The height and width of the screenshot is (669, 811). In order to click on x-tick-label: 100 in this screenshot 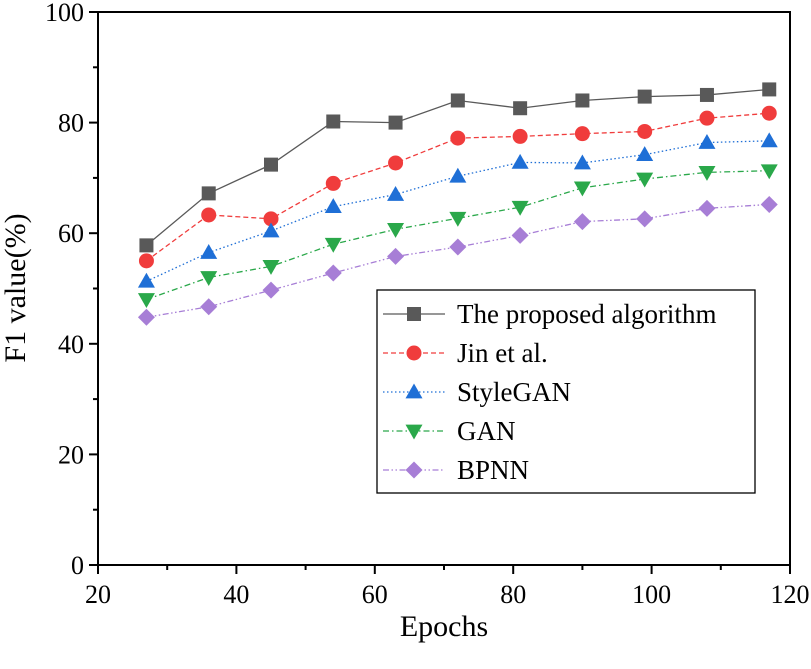, I will do `click(651, 594)`.